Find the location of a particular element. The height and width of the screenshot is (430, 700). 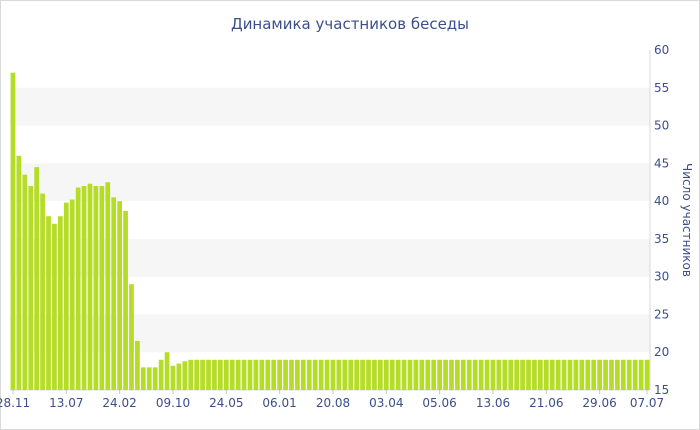

y-tick-label: 55 is located at coordinates (661, 88).